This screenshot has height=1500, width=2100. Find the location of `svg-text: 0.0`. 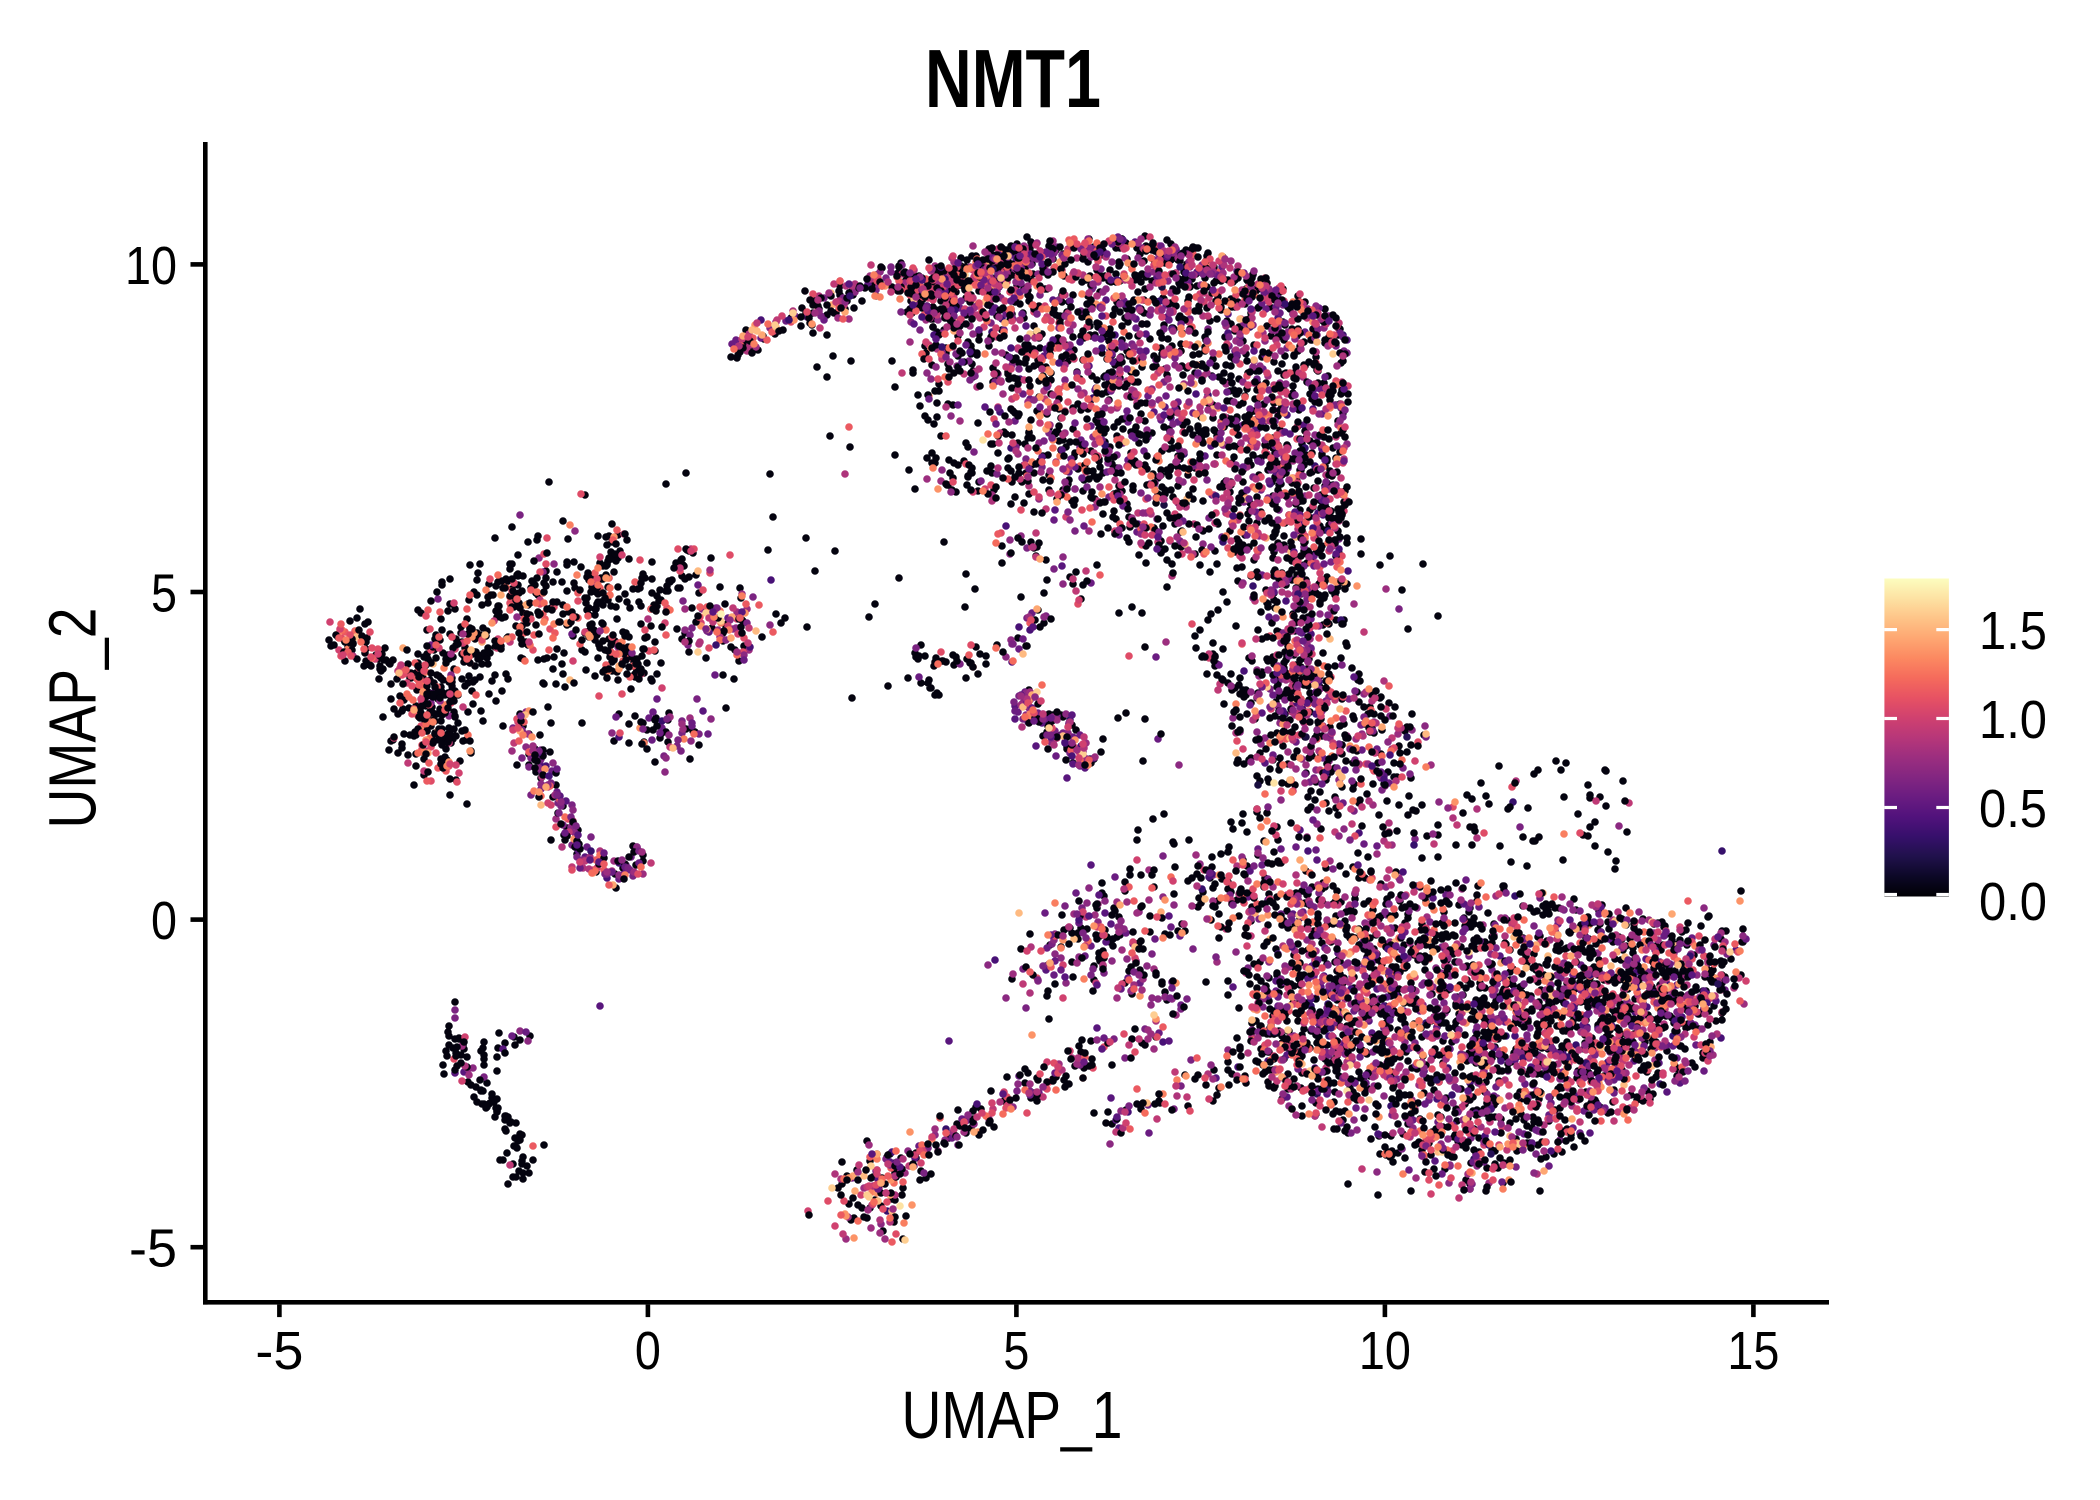

svg-text: 0.0 is located at coordinates (2013, 902).